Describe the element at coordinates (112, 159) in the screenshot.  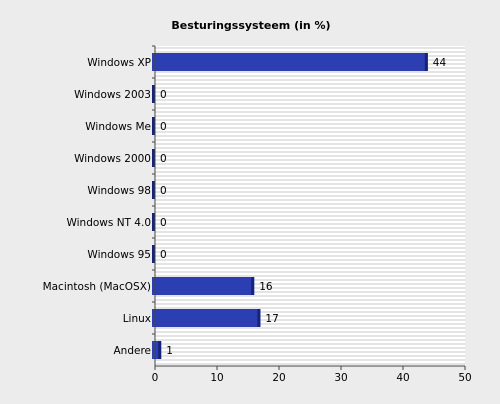
I see `category-label: Windows 2000` at that location.